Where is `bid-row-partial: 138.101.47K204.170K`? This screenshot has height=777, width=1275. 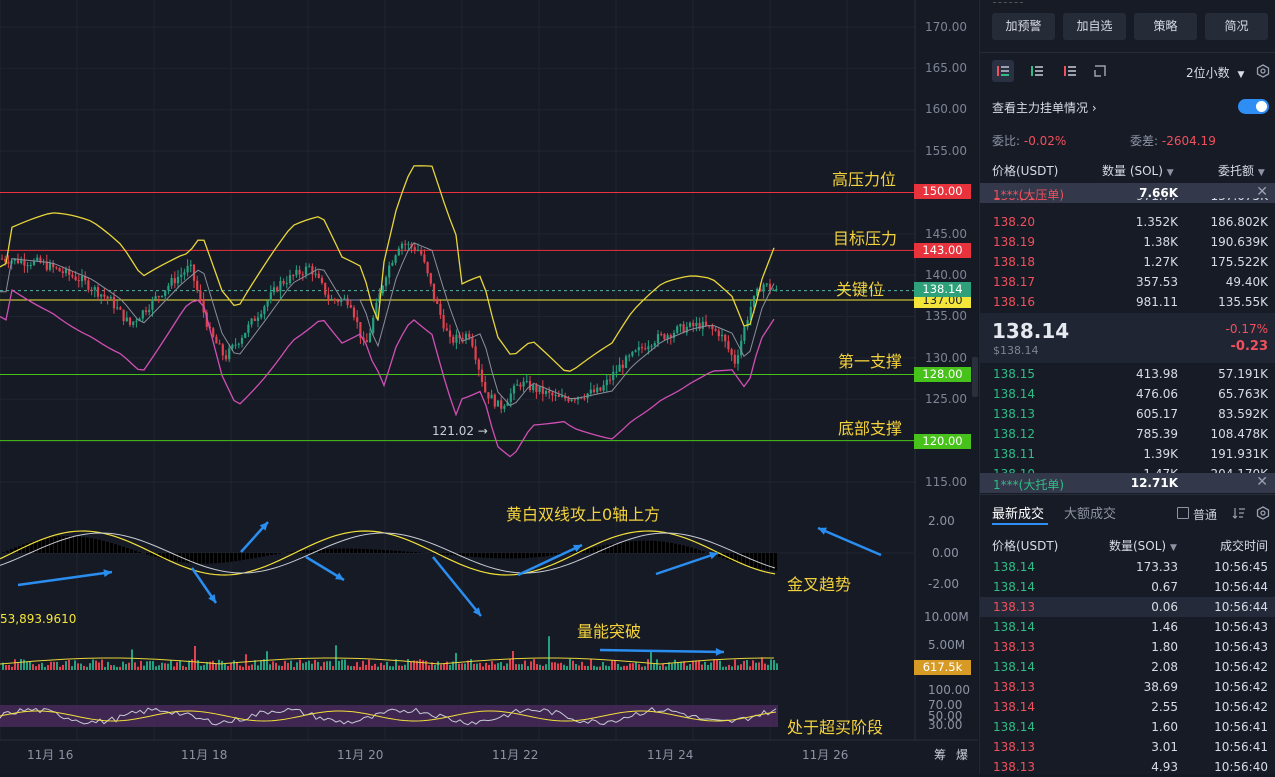
bid-row-partial: 138.101.47K204.170K is located at coordinates (1127, 468).